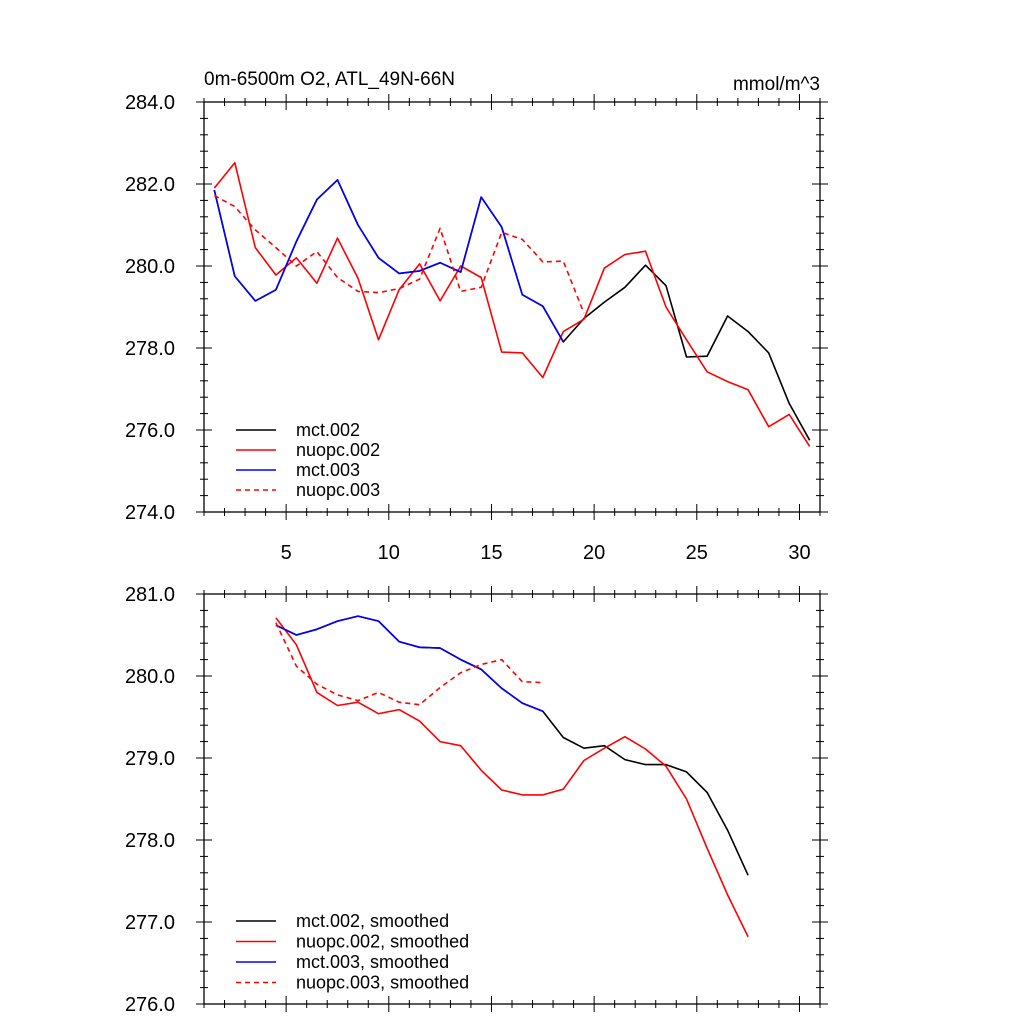  I want to click on smoothed-y-axis-tick-labels: 276.0 277.0 278.0 279.0 280.0 281.0, so click(150, 800).